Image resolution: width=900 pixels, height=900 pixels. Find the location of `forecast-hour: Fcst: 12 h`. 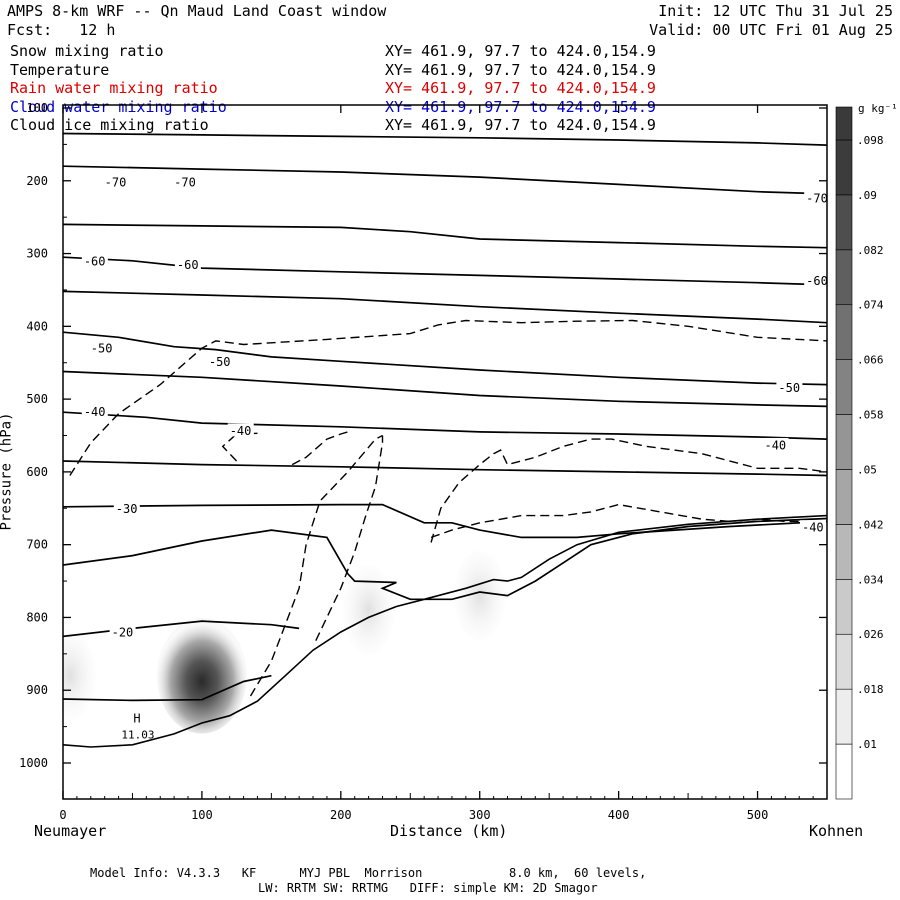

forecast-hour: Fcst: 12 h is located at coordinates (61, 30).